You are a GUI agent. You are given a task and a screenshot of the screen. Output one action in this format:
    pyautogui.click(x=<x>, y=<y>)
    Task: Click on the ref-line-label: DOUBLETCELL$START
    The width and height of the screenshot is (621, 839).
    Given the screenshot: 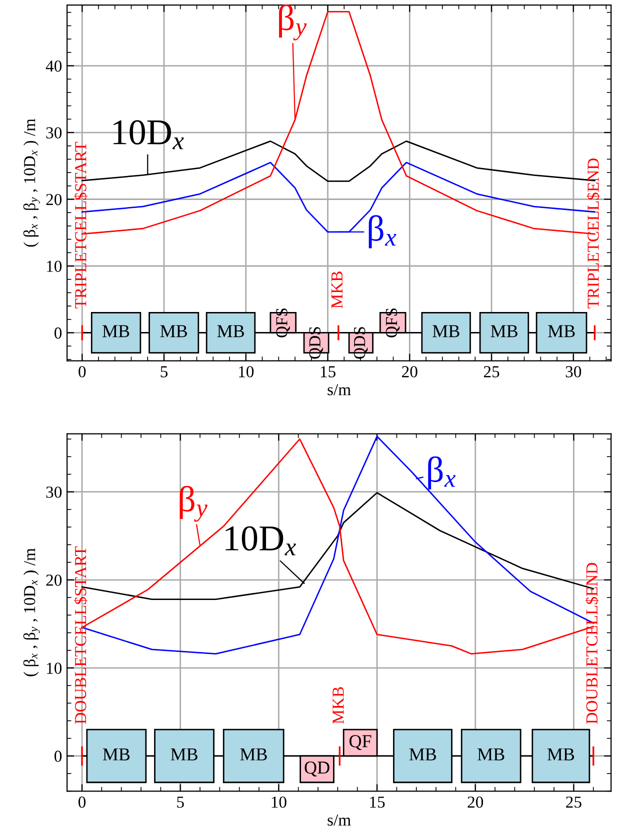 What is the action you would take?
    pyautogui.click(x=81, y=635)
    